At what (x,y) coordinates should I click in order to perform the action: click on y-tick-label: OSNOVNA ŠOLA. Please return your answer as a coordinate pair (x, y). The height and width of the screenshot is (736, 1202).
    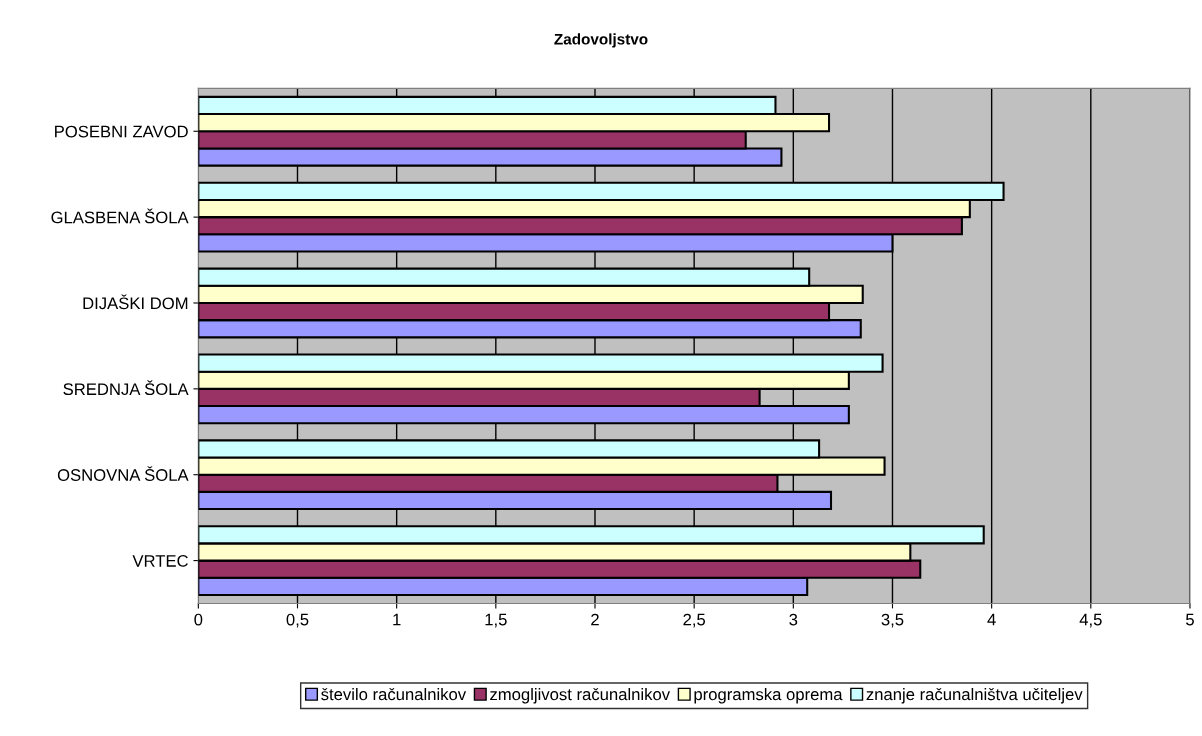
    Looking at the image, I should click on (123, 473).